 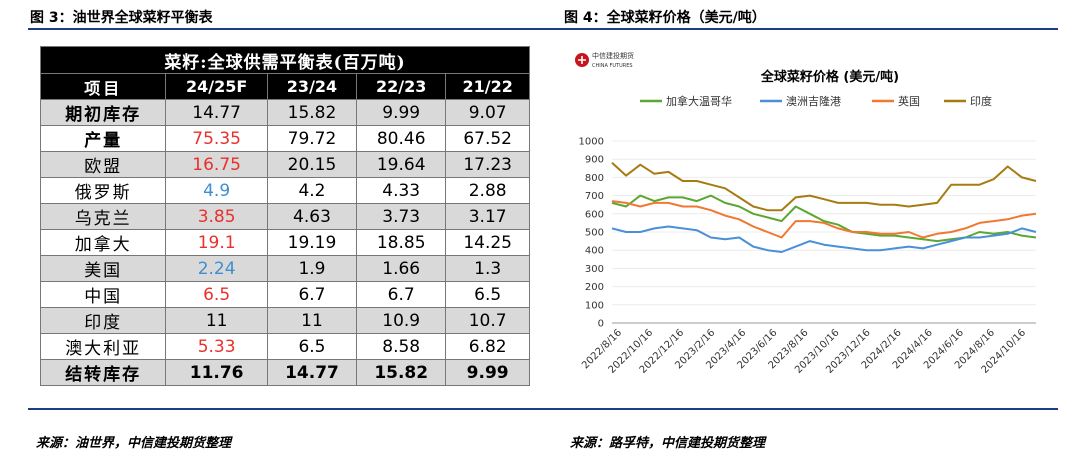 What do you see at coordinates (487, 138) in the screenshot?
I see `table-cell: 67.52` at bounding box center [487, 138].